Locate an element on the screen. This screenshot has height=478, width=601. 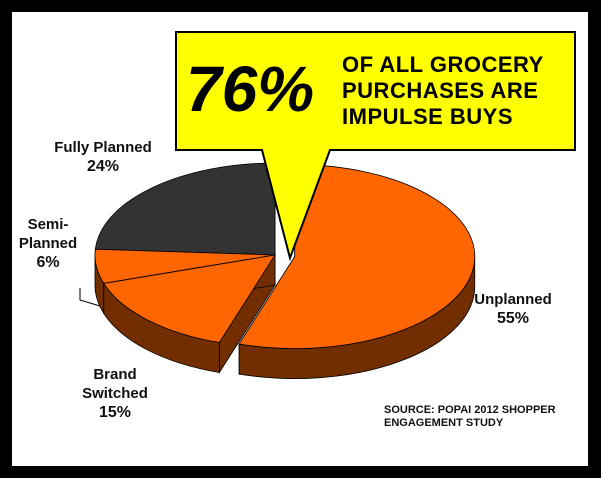
value-label: 6% is located at coordinates (48, 262).